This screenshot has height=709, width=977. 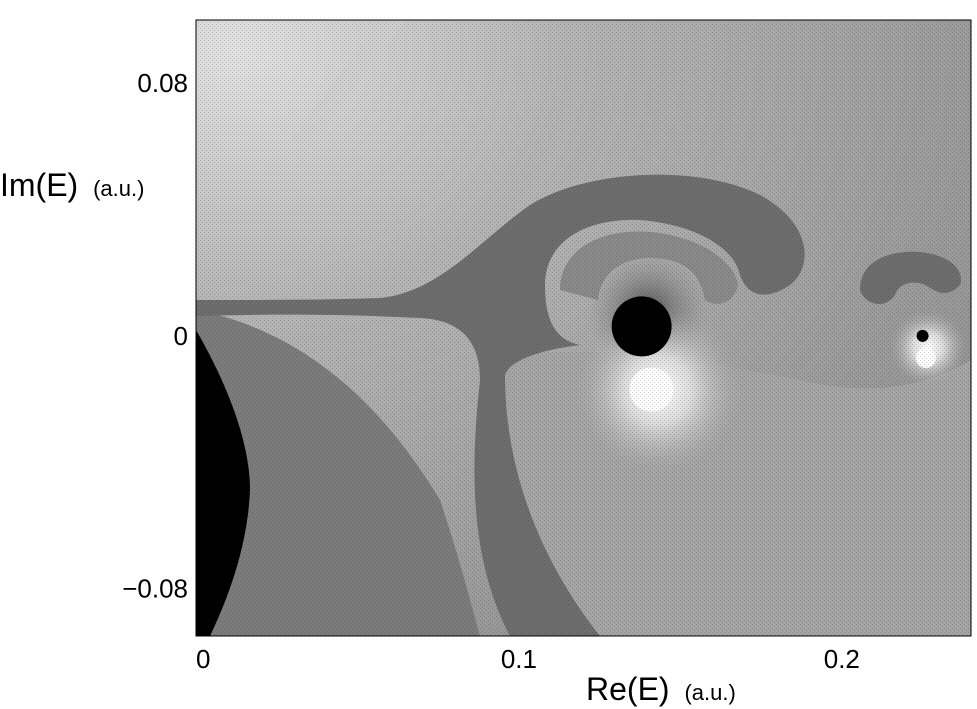 I want to click on x-tick-label: 0.1, so click(x=519, y=659).